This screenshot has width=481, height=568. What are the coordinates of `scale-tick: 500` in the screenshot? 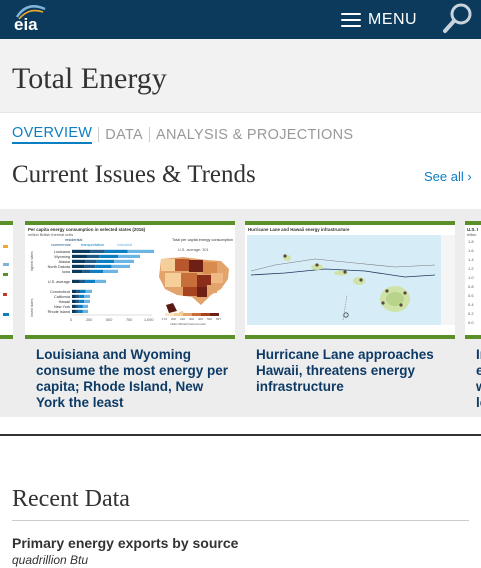 It's located at (209, 319).